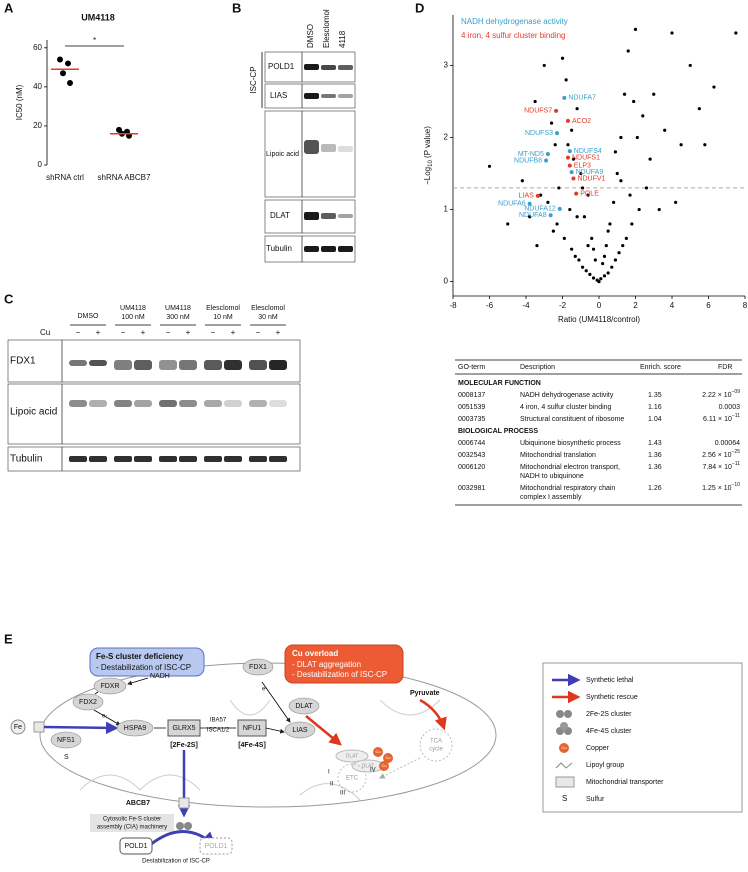 Image resolution: width=748 pixels, height=872 pixels. What do you see at coordinates (427, 176) in the screenshot?
I see `y-axis-label-part: −Log` at bounding box center [427, 176].